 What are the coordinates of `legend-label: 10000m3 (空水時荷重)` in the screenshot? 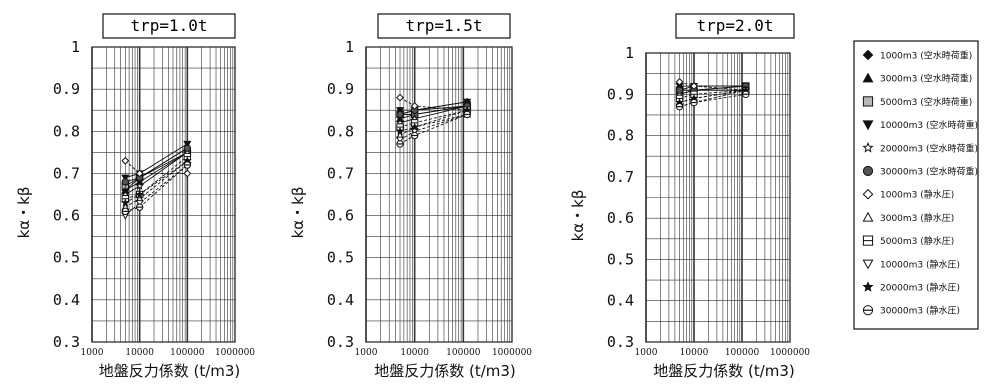 It's located at (929, 125).